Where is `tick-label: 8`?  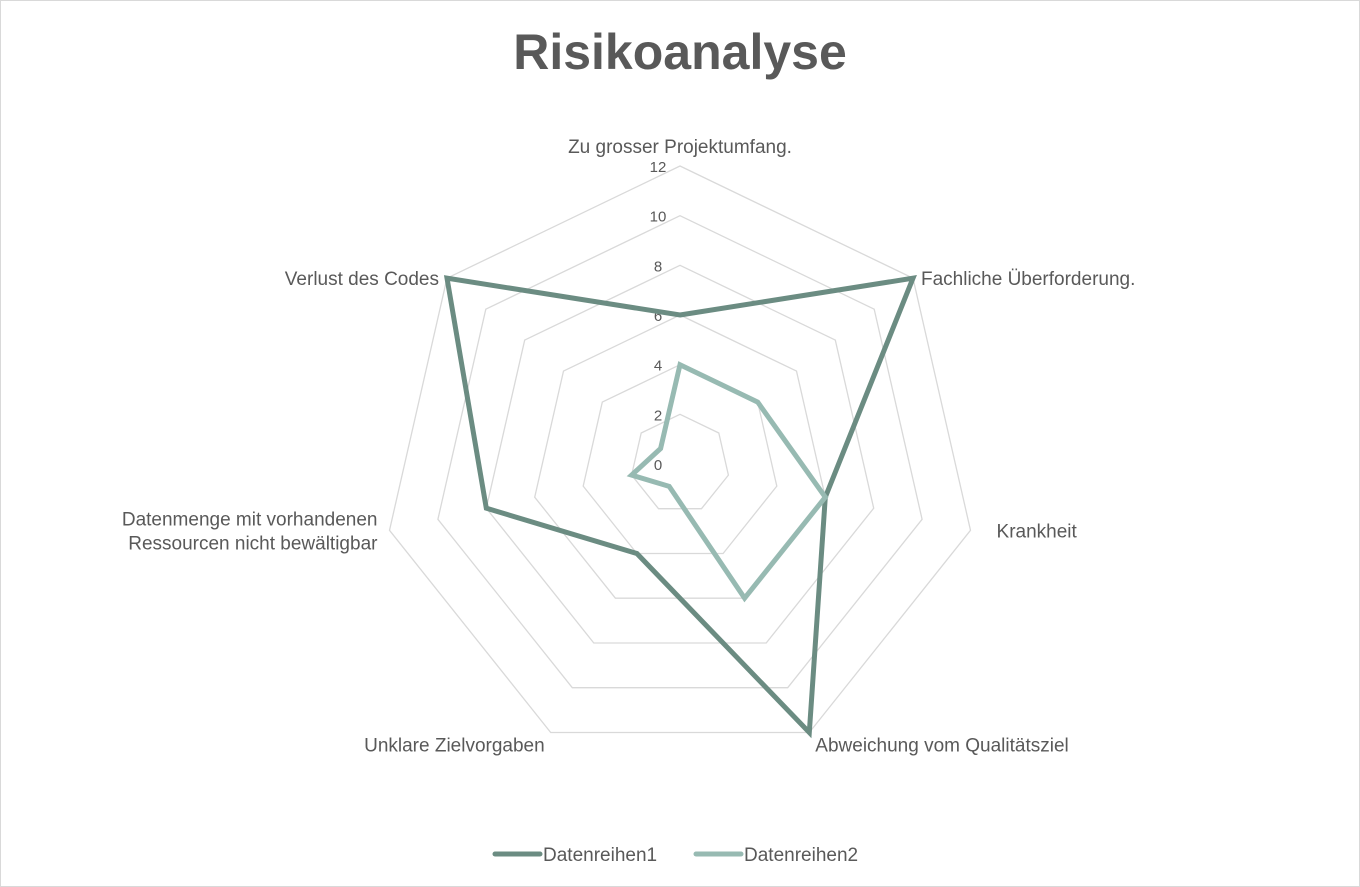
tick-label: 8 is located at coordinates (658, 266).